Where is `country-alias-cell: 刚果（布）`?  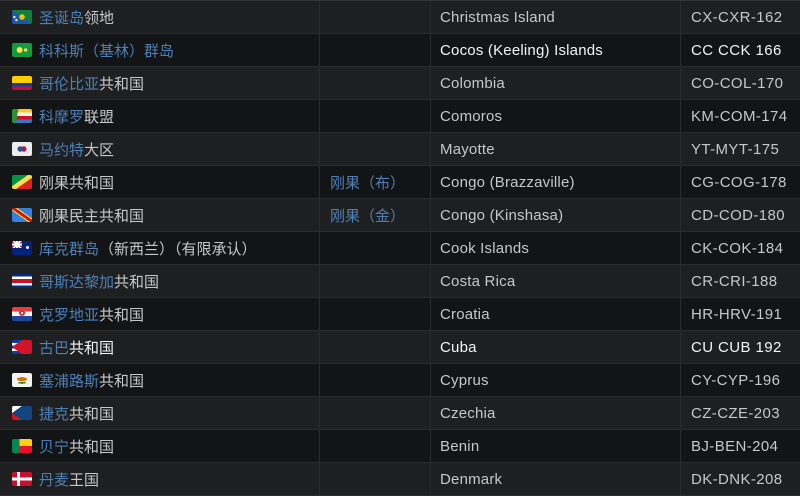
country-alias-cell: 刚果（布） is located at coordinates (375, 182).